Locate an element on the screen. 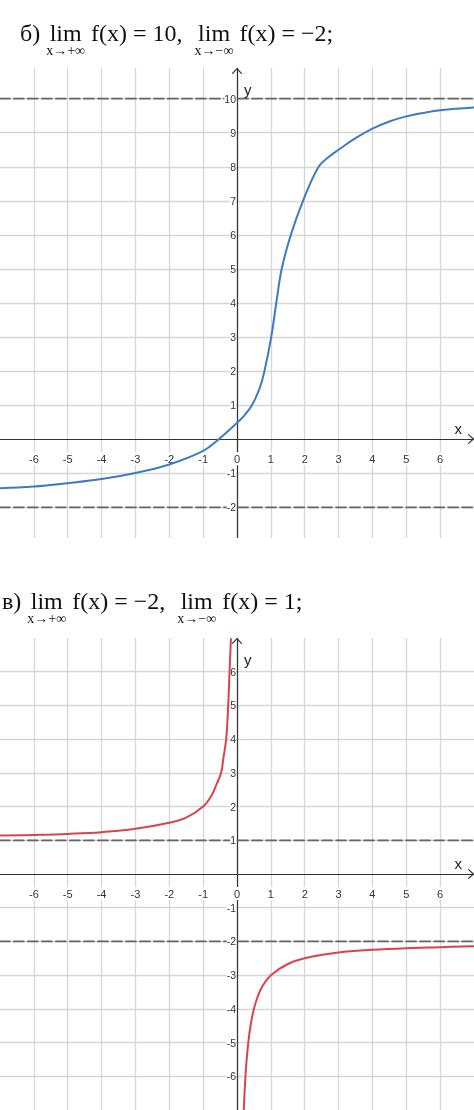 This screenshot has width=474, height=1110. y-tick-label: 8 is located at coordinates (233, 166).